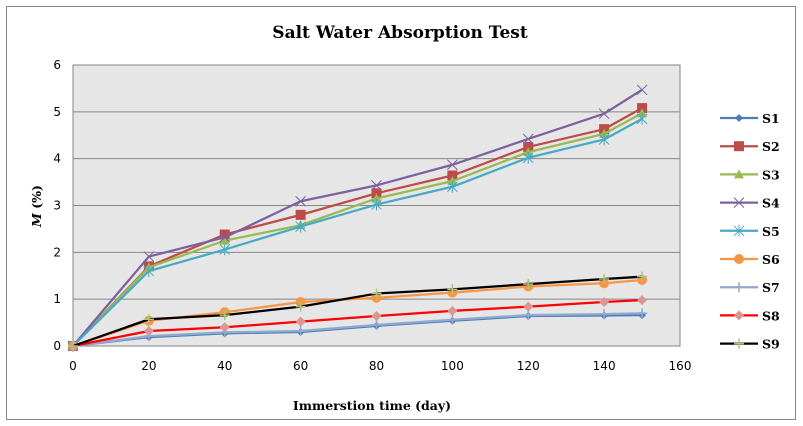 This screenshot has width=803, height=426. What do you see at coordinates (148, 366) in the screenshot?
I see `x-tick-label: 20` at bounding box center [148, 366].